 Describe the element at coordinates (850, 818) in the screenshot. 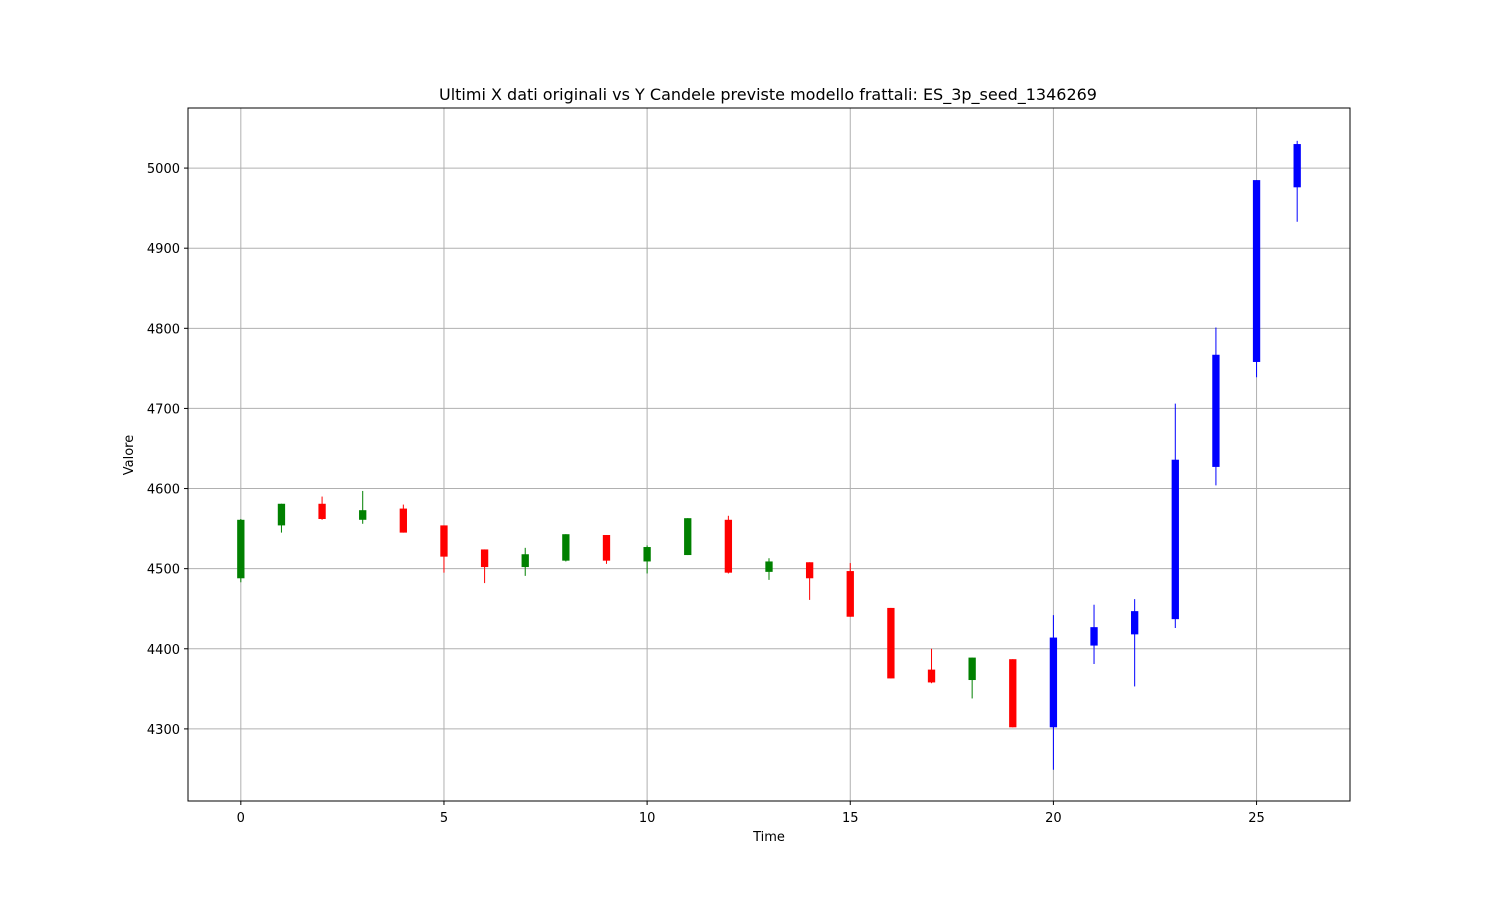

I see `x-tick-label: 15` at that location.